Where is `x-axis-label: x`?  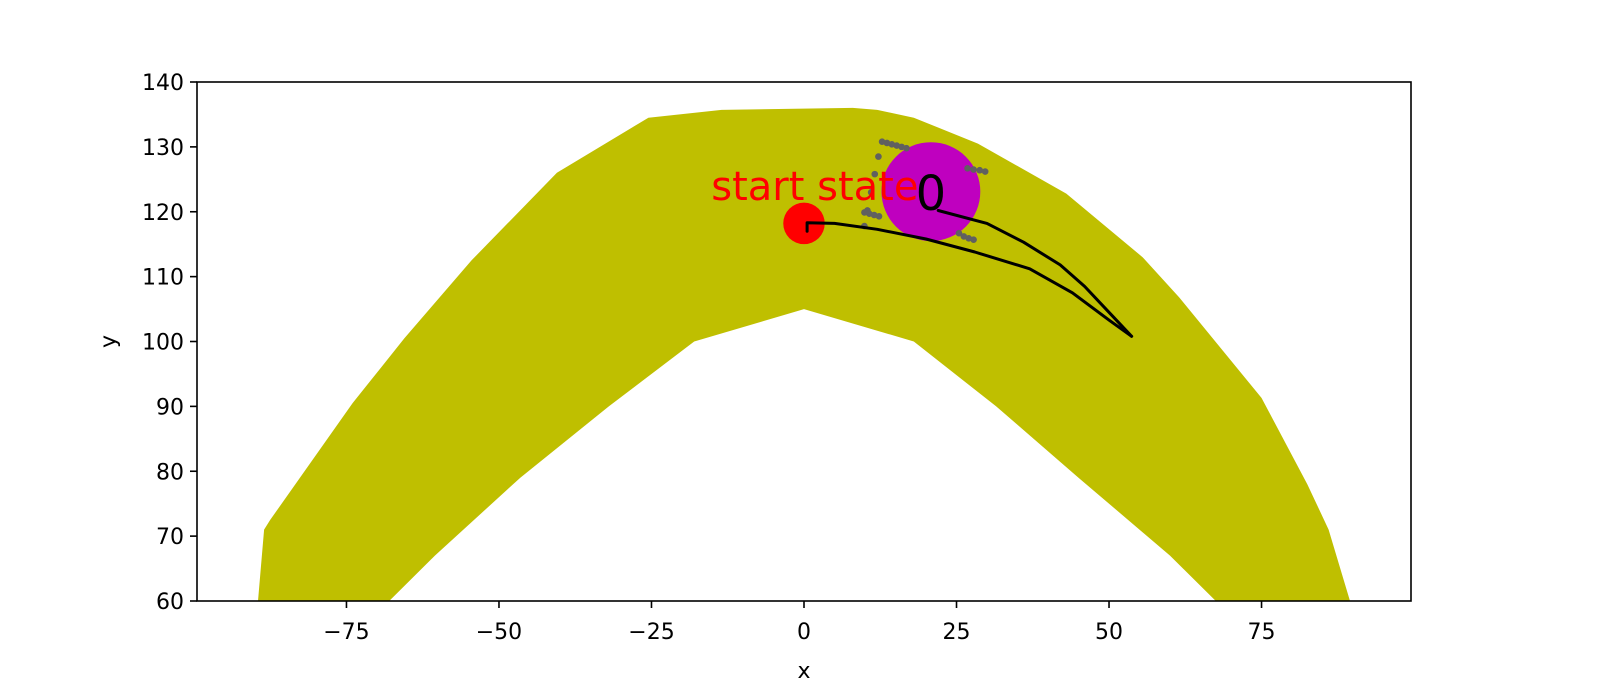 x-axis-label: x is located at coordinates (803, 671).